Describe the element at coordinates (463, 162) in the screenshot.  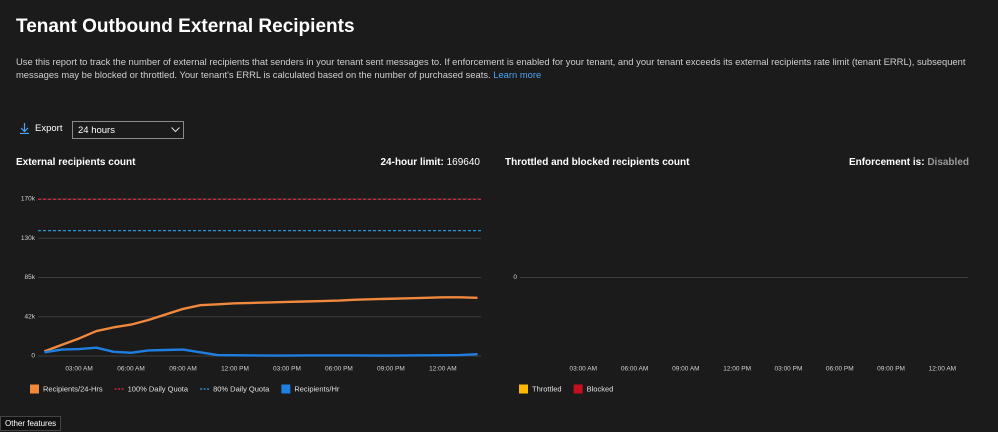
I see `limit-value: 169640` at that location.